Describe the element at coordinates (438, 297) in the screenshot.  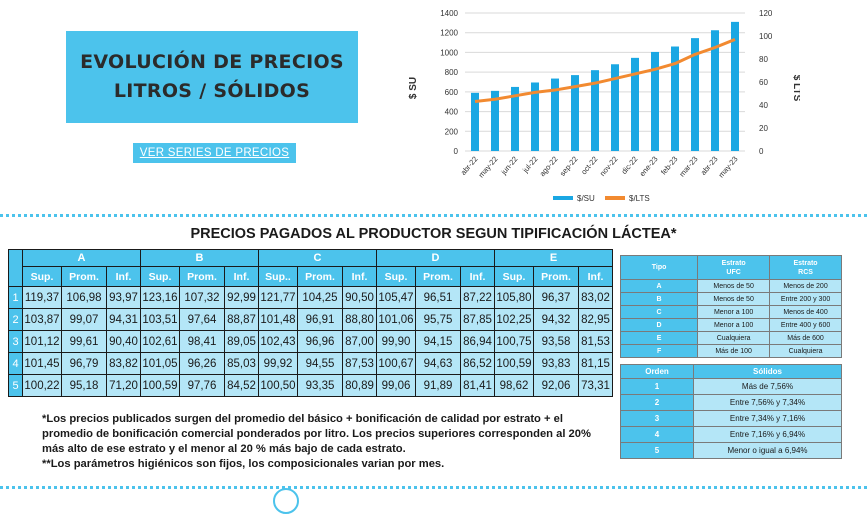
I see `price-cell: 96,51` at that location.